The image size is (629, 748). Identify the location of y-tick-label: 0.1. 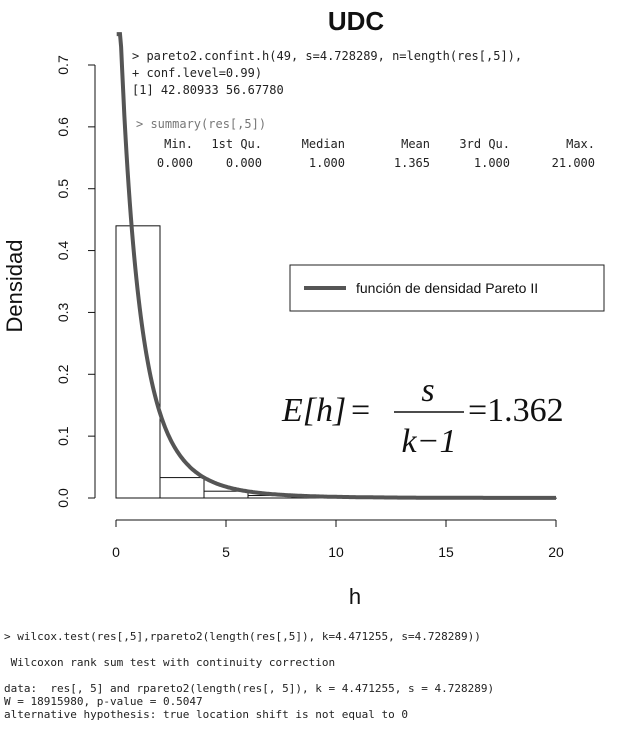
(63, 436).